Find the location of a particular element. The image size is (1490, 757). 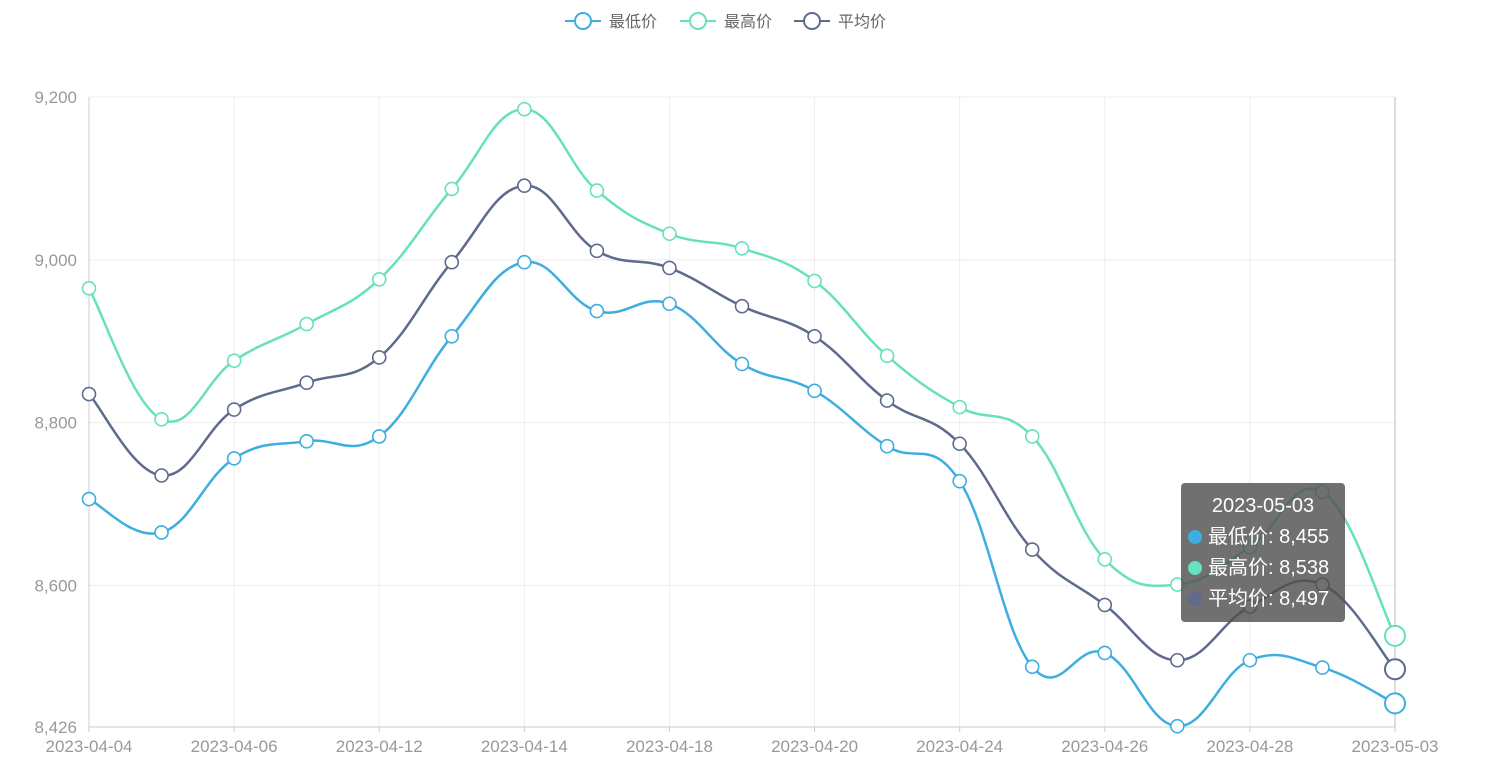

x-tick-label: 2023-04-18 is located at coordinates (669, 746).